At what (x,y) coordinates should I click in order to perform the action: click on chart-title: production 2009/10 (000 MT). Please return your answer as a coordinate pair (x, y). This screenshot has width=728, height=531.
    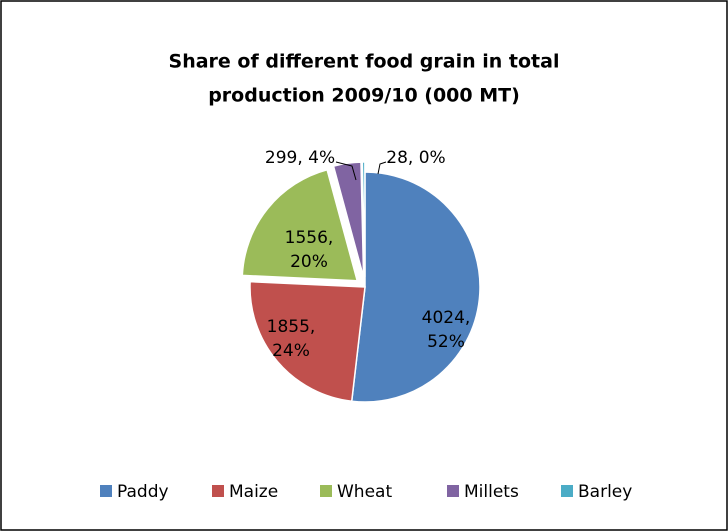
    Looking at the image, I should click on (364, 96).